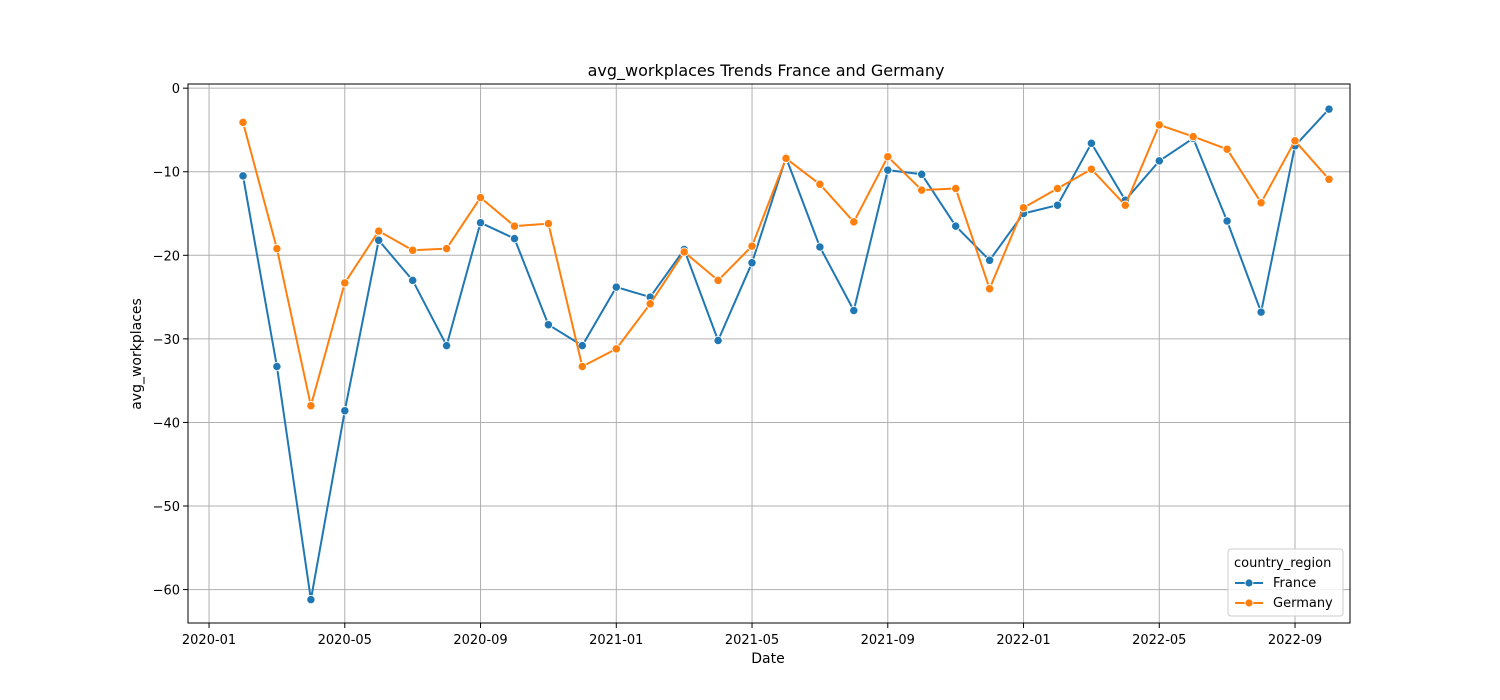  I want to click on y-axis-title: avg_workplaces, so click(137, 354).